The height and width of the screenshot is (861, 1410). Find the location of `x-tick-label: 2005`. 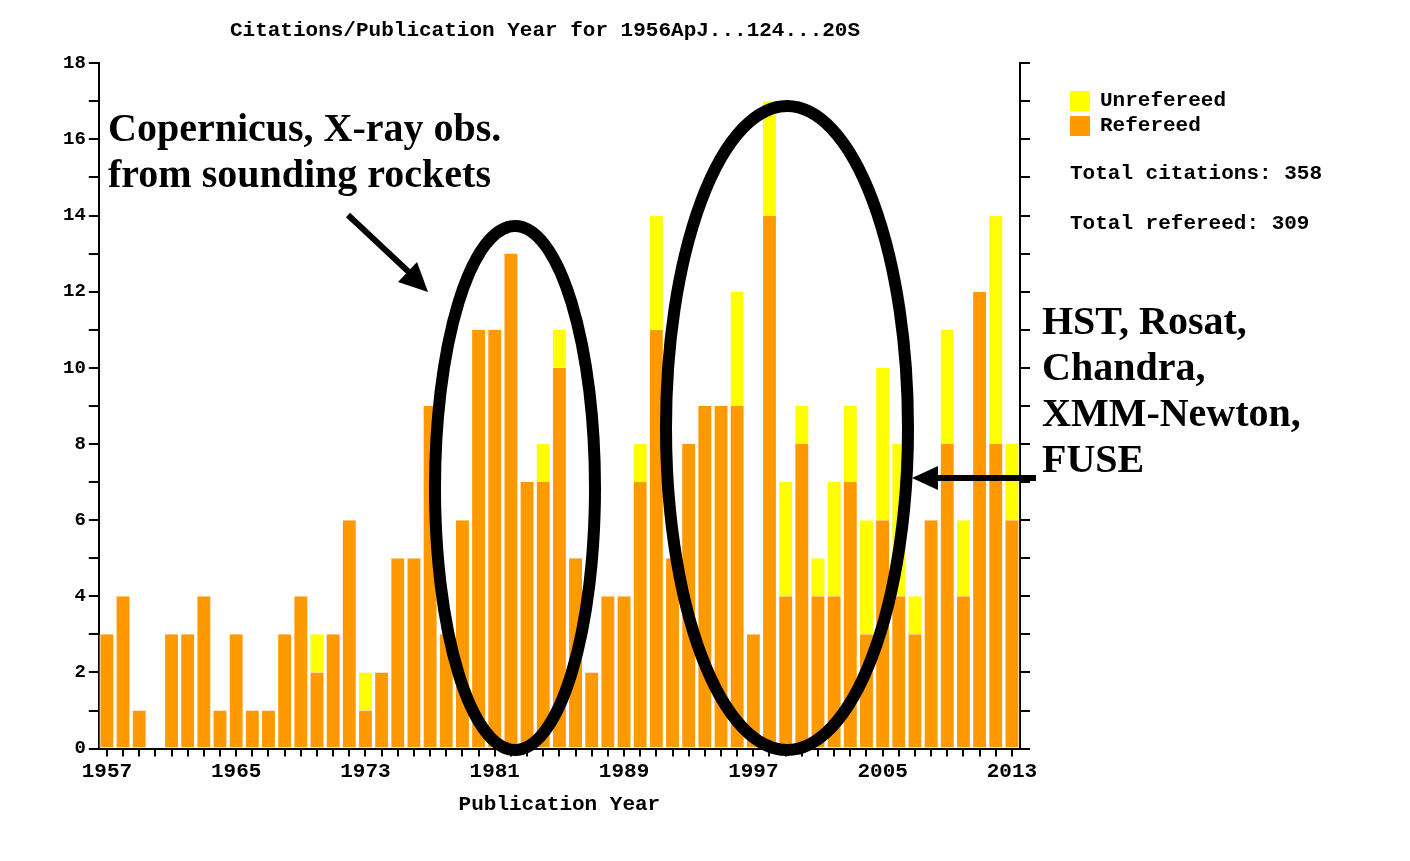

x-tick-label: 2005 is located at coordinates (882, 772).